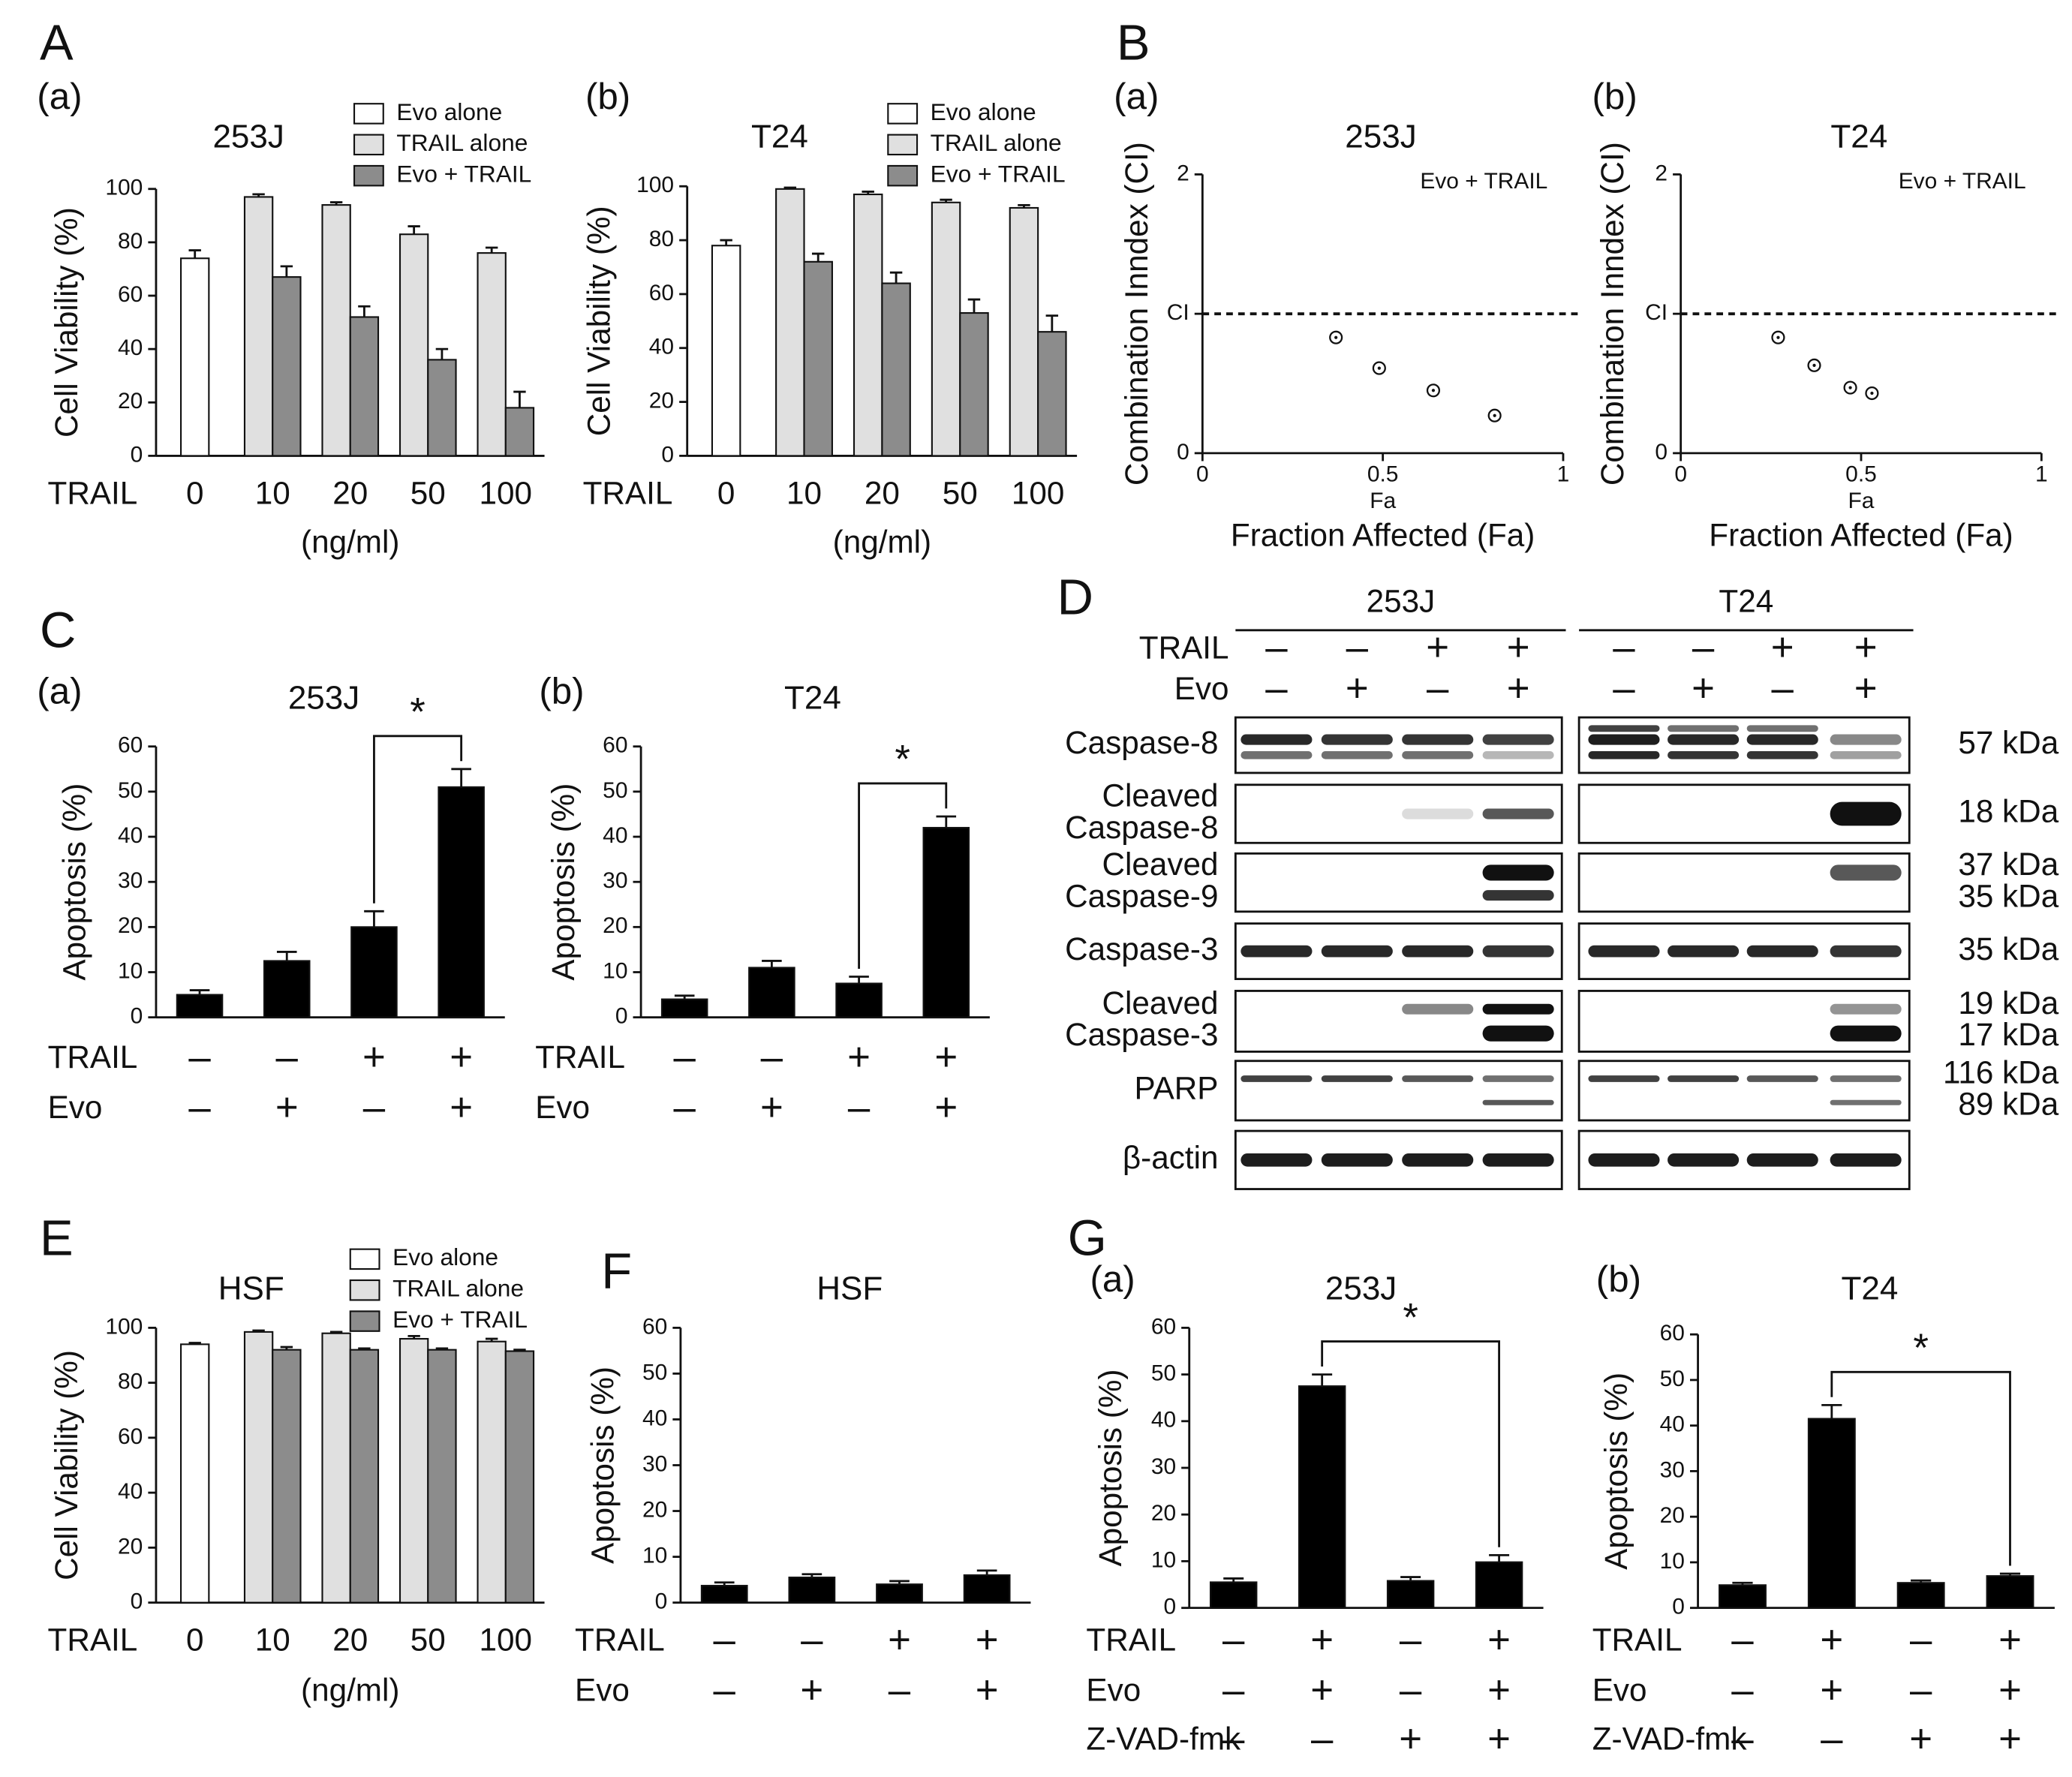  I want to click on protein-name: Caspase-8, so click(1142, 742).